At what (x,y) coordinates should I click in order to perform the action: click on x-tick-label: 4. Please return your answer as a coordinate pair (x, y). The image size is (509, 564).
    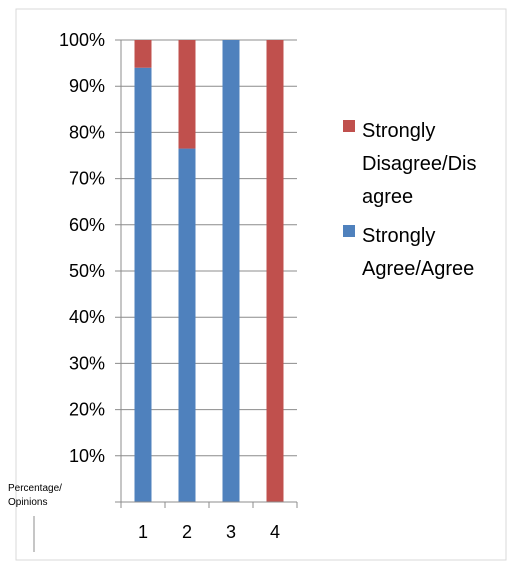
    Looking at the image, I should click on (275, 532).